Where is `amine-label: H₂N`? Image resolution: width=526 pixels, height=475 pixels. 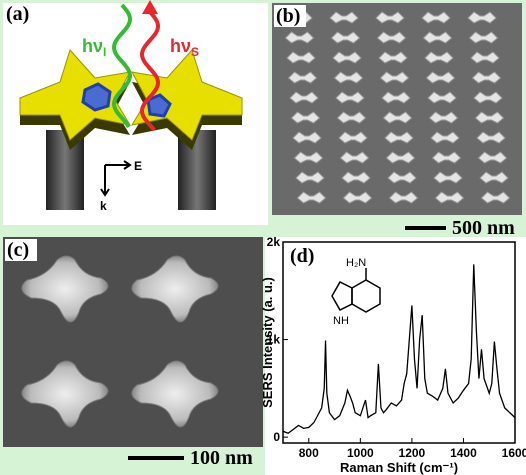 amine-label: H₂N is located at coordinates (356, 263).